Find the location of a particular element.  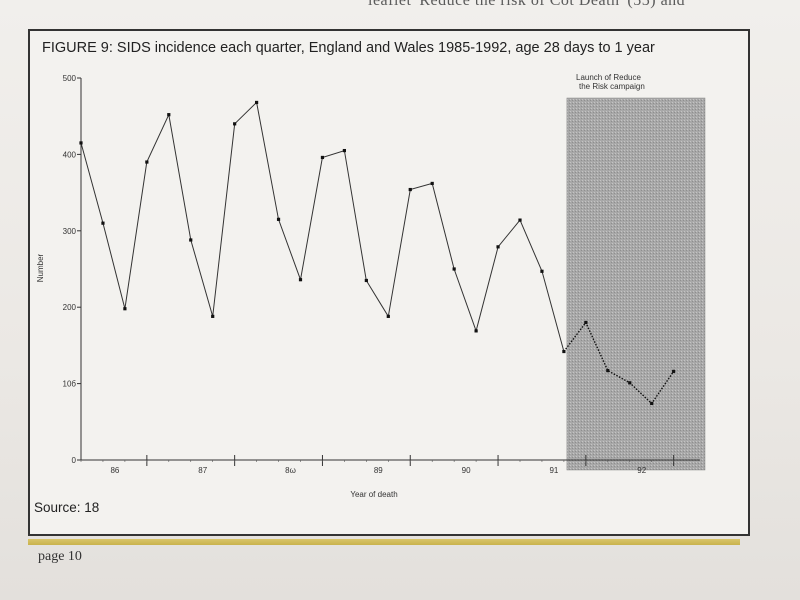

y-tick-label: 500 is located at coordinates (70, 78).